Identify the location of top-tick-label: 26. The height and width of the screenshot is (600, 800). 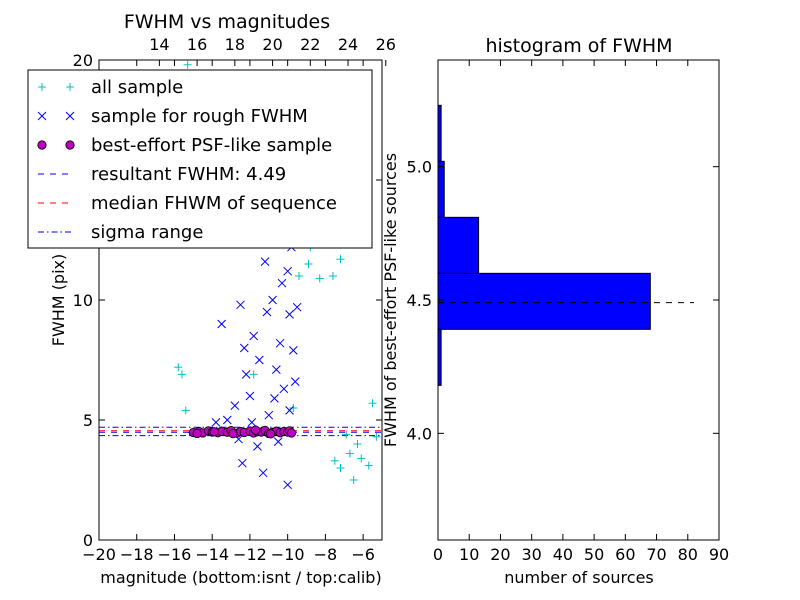
(386, 44).